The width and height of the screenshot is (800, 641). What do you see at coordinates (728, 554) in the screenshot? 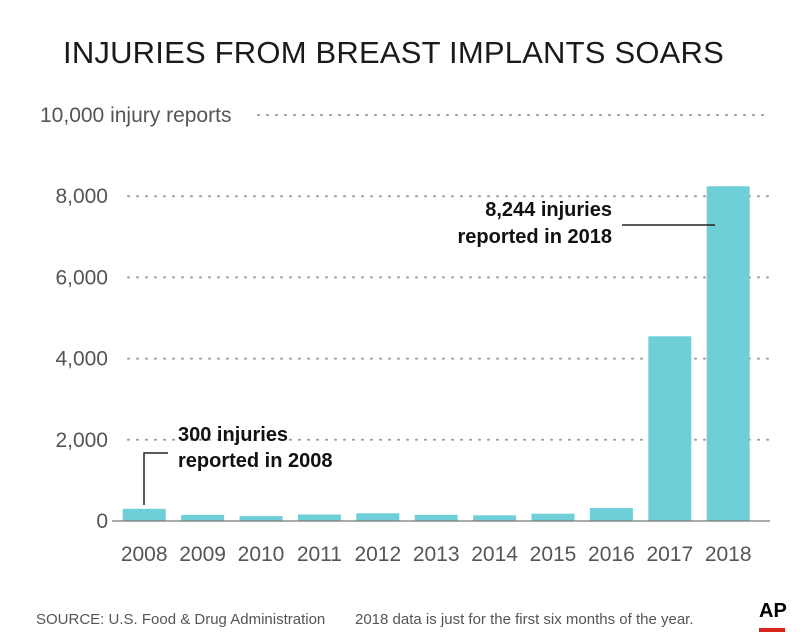
I see `x-tick-label: 2018` at bounding box center [728, 554].